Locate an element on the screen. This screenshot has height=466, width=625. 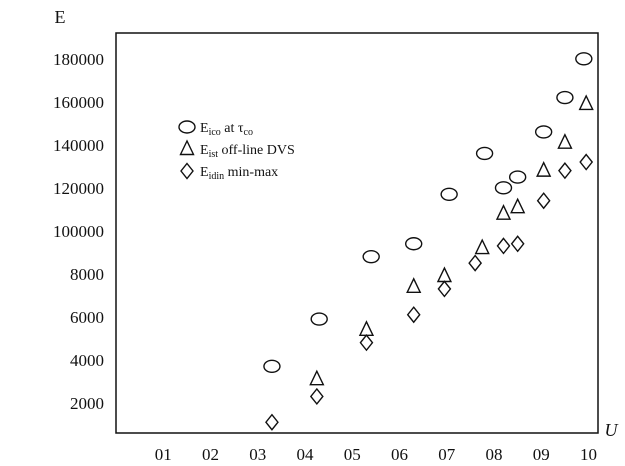
y-tick-label: 2000 is located at coordinates (87, 403).